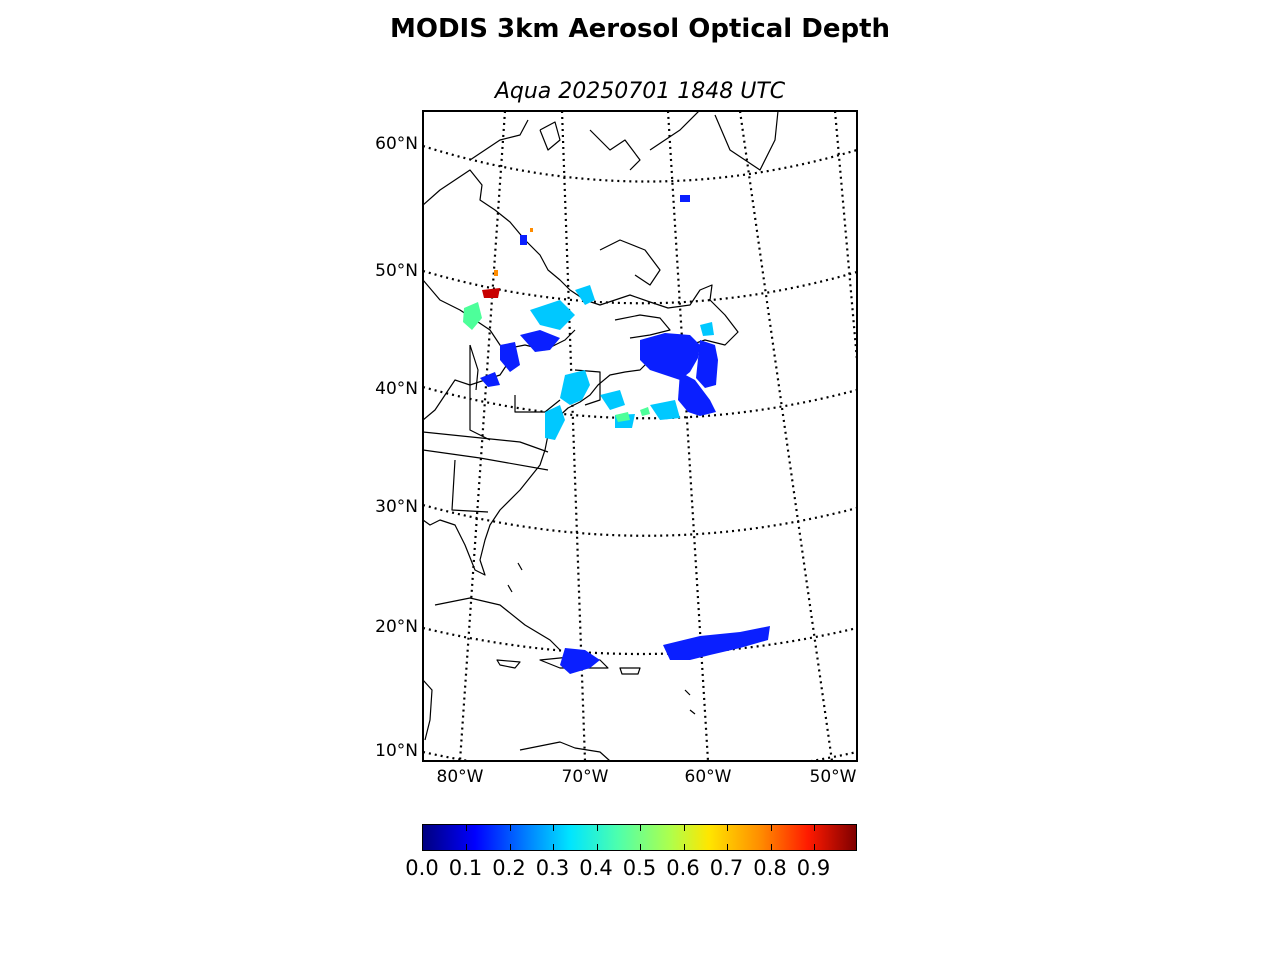  I want to click on meridian-70w, so click(573, 436).